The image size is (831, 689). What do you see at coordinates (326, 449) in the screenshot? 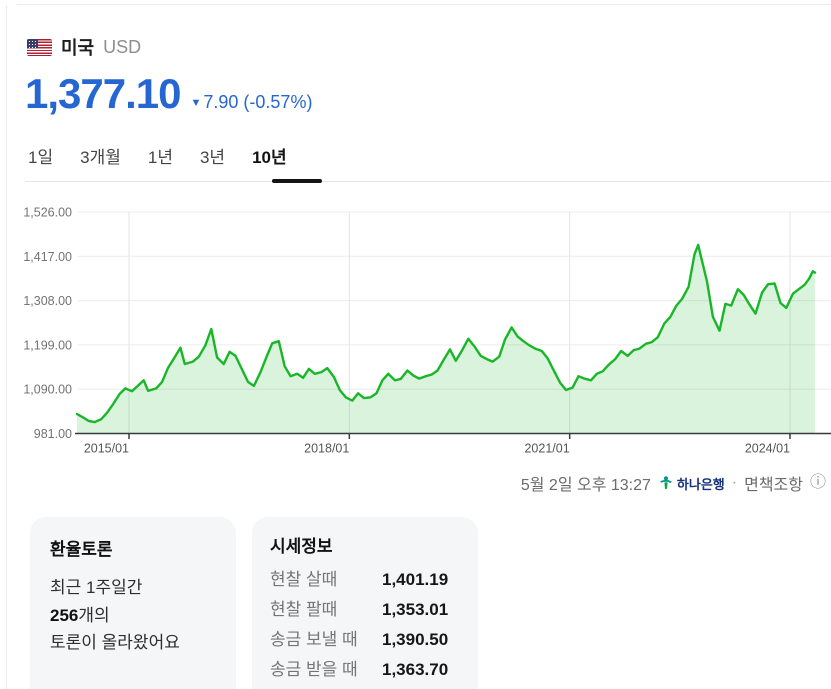
I see `svg-text: 2018/01` at bounding box center [326, 449].